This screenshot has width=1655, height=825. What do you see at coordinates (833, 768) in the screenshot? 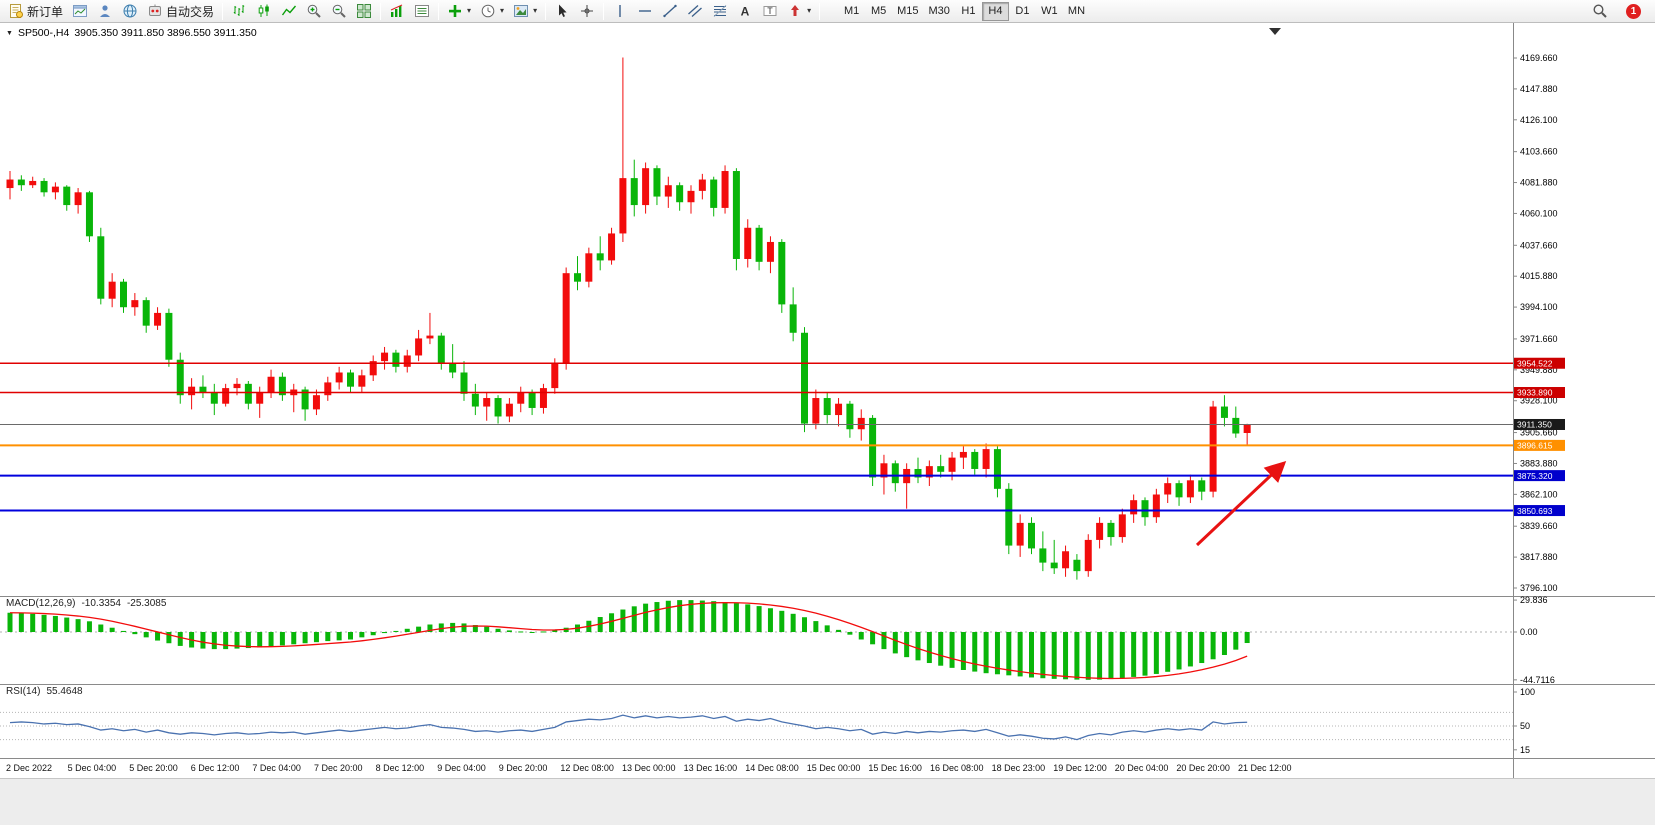
I see `time-axis-label: 15 Dec 00:00` at bounding box center [833, 768].